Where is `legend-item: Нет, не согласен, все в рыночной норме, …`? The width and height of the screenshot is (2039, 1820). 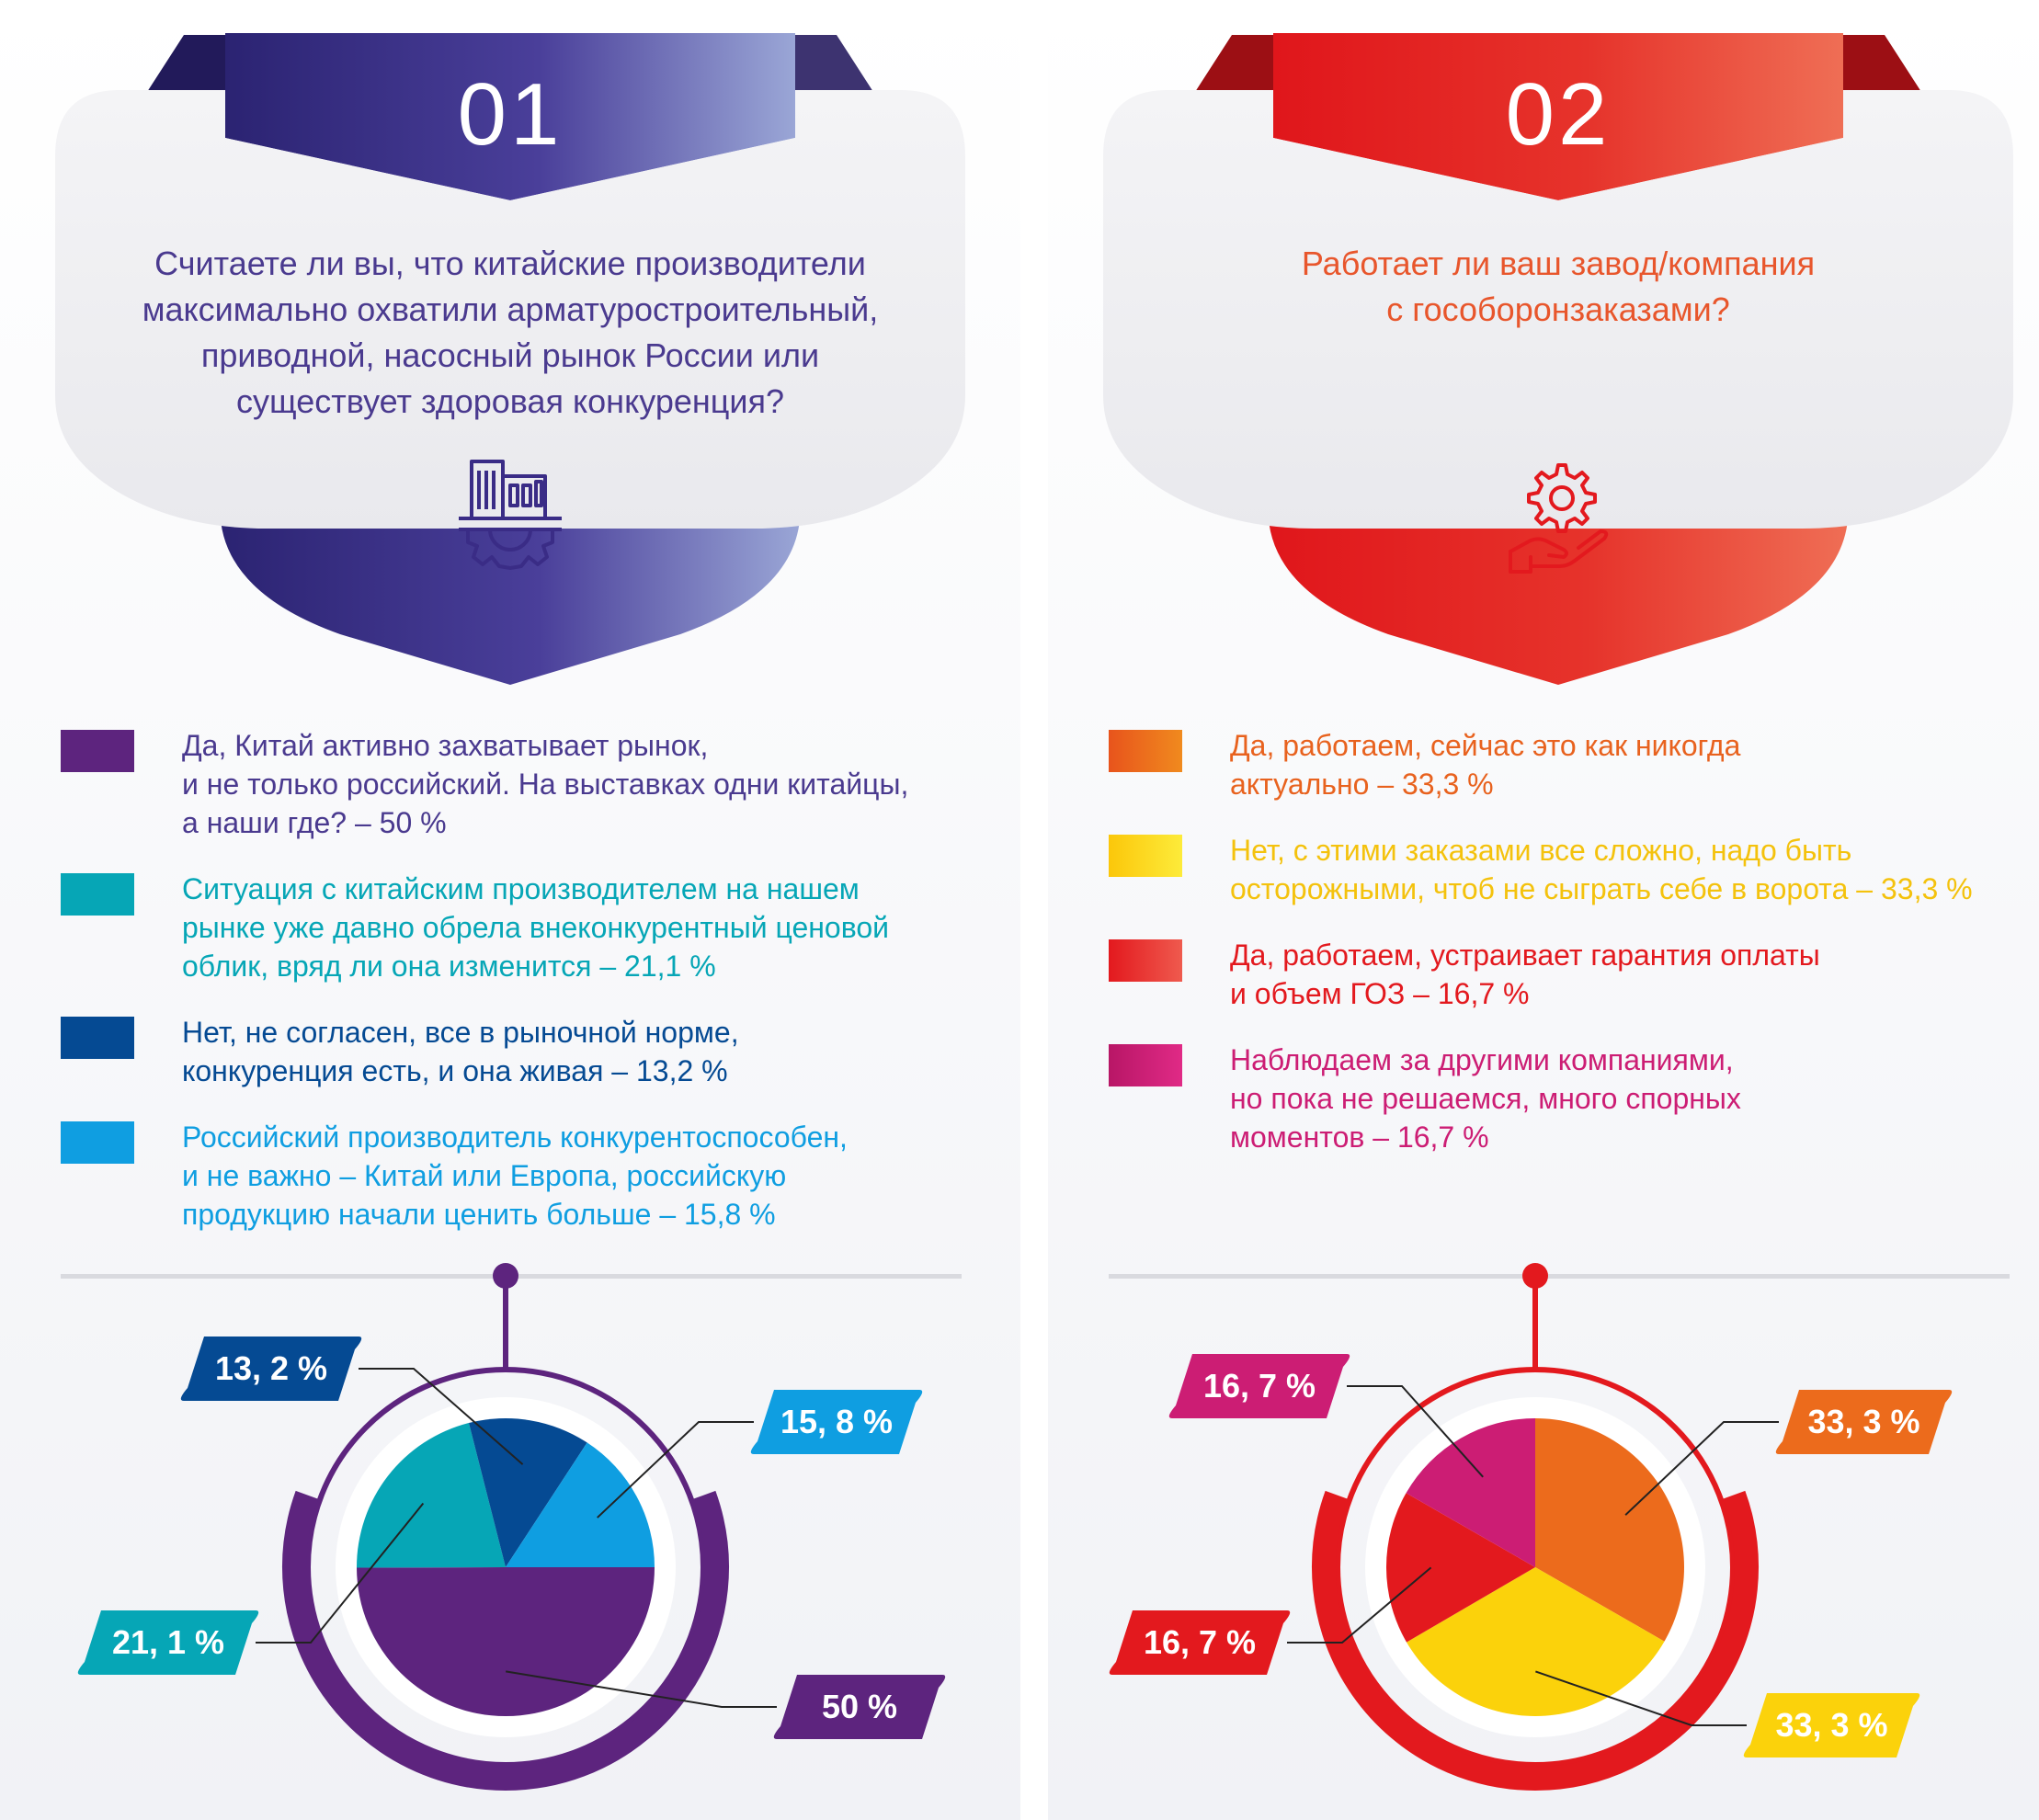
legend-item: Нет, не согласен, все в рыночной норме, … is located at coordinates (529, 1051).